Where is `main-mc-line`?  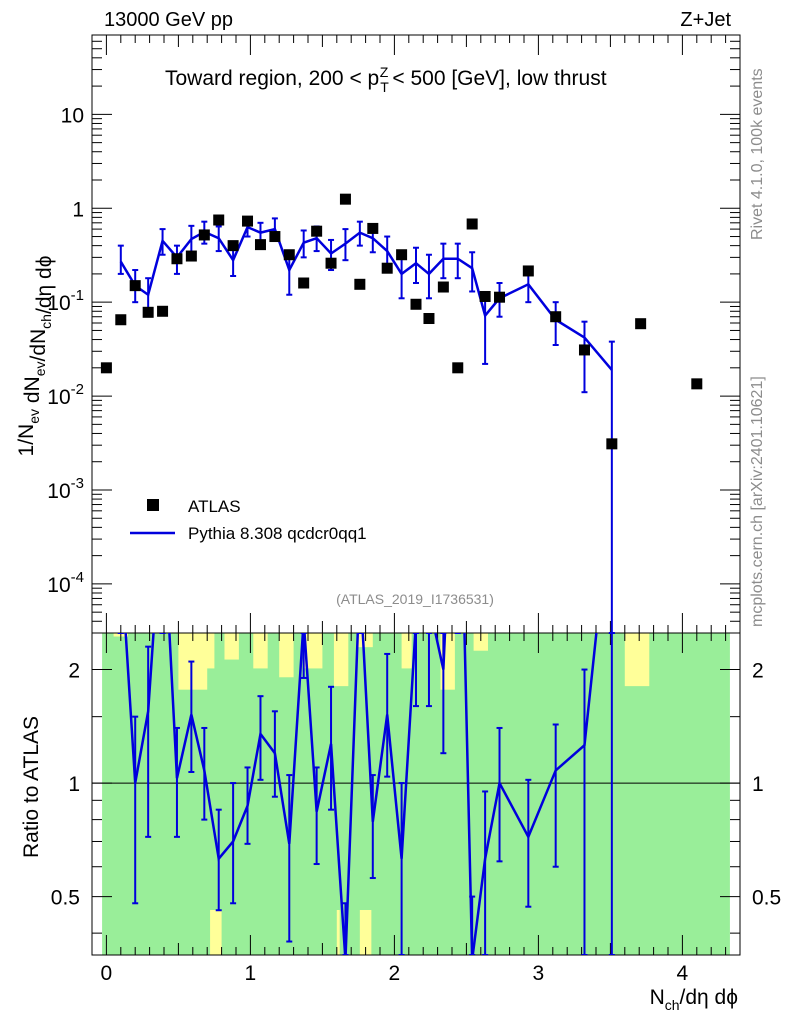 main-mc-line is located at coordinates (366, 298).